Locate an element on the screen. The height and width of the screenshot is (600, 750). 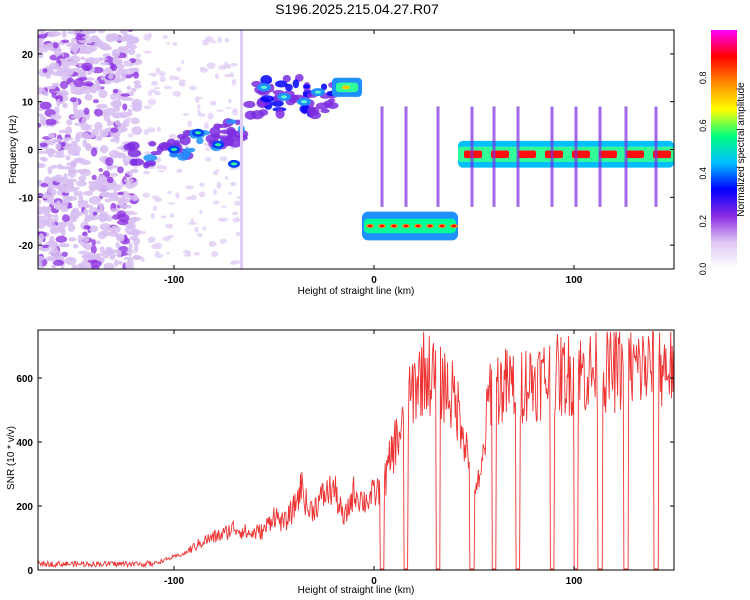
y-tick-label: 200 is located at coordinates (24, 507).